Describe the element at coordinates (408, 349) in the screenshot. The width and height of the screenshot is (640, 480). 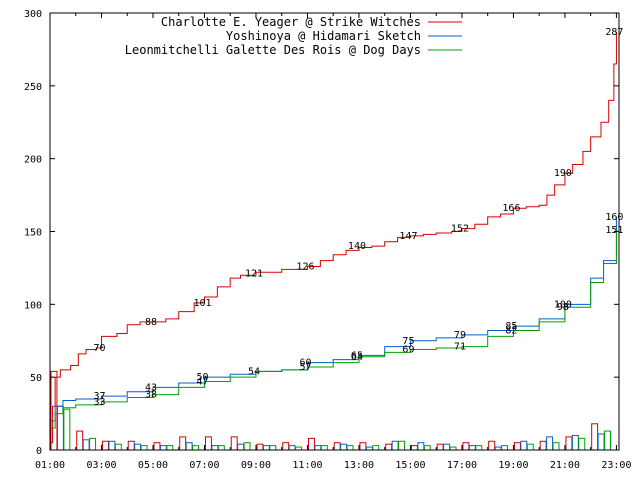
I see `point-label-leonmitchelli-galette-69: 69` at that location.